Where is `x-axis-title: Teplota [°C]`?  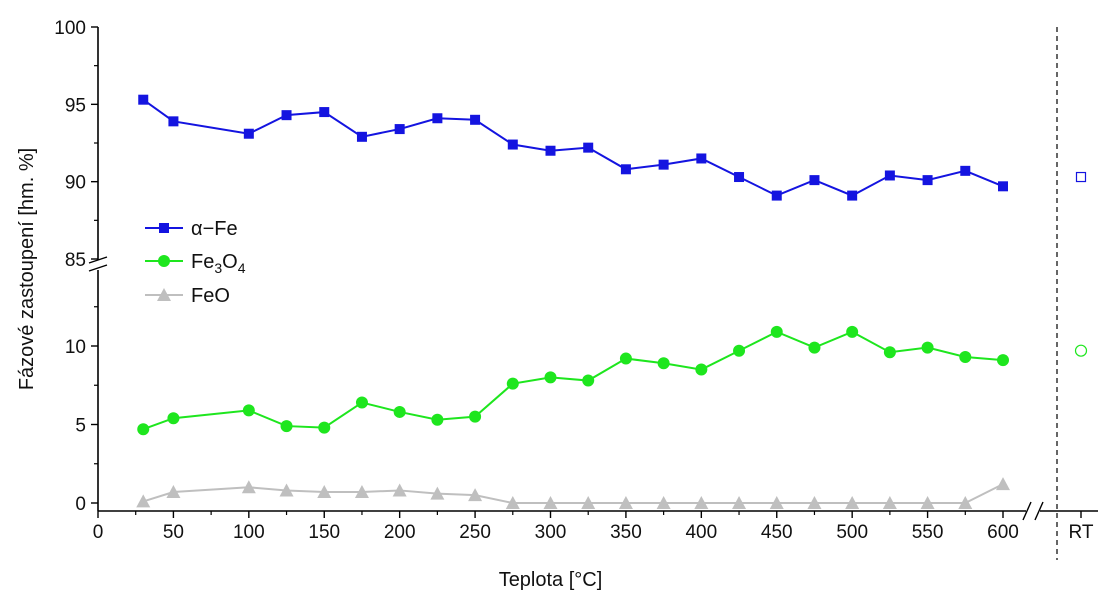
x-axis-title: Teplota [°C] is located at coordinates (551, 580).